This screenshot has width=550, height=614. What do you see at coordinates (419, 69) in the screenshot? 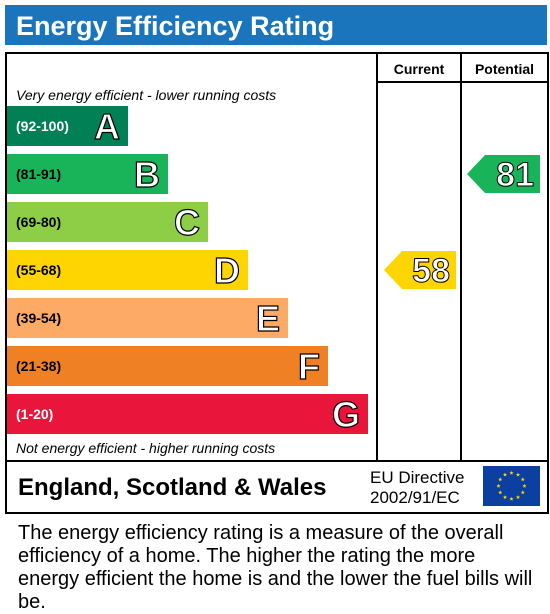
I see `current-column-header: Current` at bounding box center [419, 69].